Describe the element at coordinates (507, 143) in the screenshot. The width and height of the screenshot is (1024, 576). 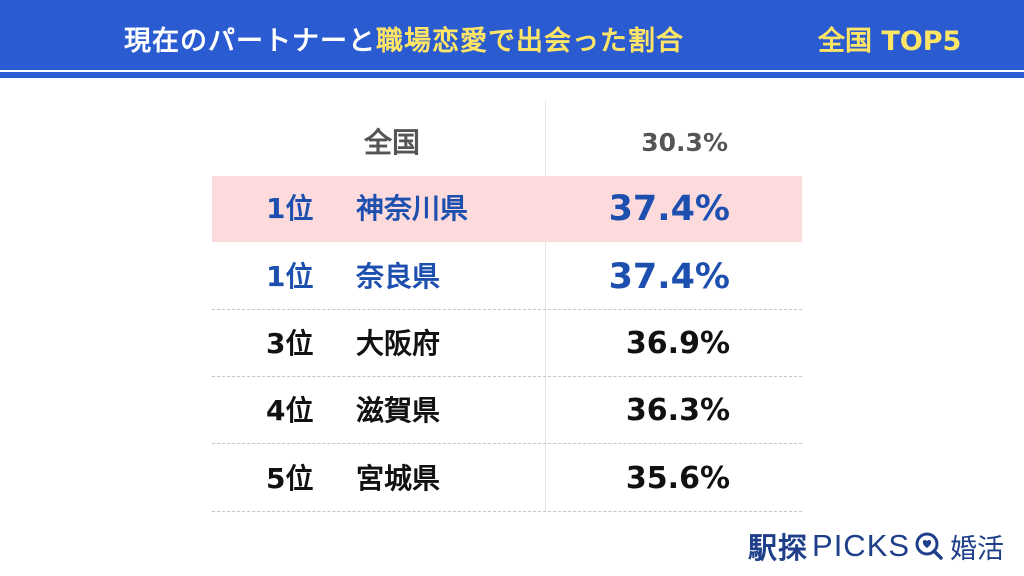
I see `national-row: 全国 30.3%` at that location.